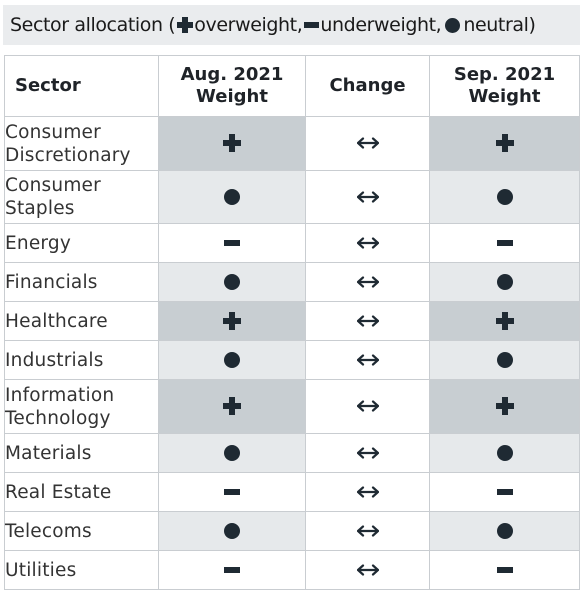 This screenshot has height=599, width=584. What do you see at coordinates (81, 360) in the screenshot?
I see `sector-name: Industrials` at bounding box center [81, 360].